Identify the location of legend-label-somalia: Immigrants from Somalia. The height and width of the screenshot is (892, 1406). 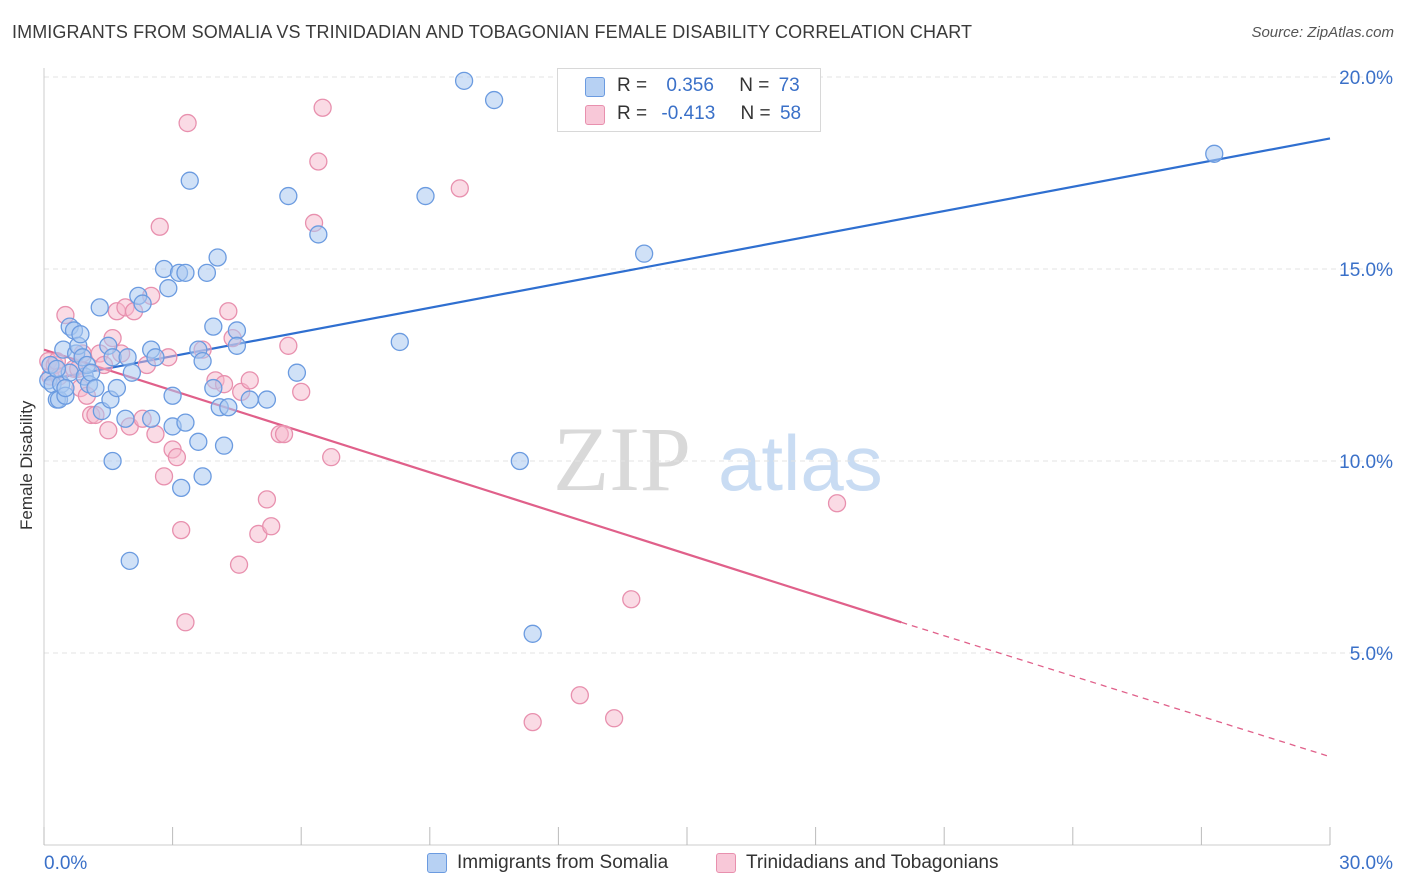
(563, 862).